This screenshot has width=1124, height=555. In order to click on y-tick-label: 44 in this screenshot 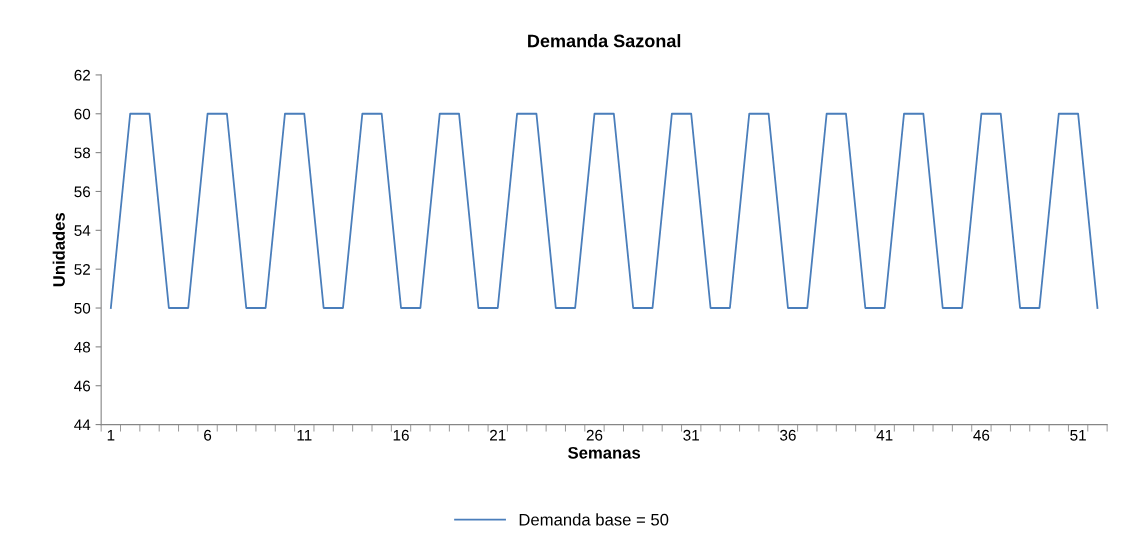, I will do `click(82, 425)`.